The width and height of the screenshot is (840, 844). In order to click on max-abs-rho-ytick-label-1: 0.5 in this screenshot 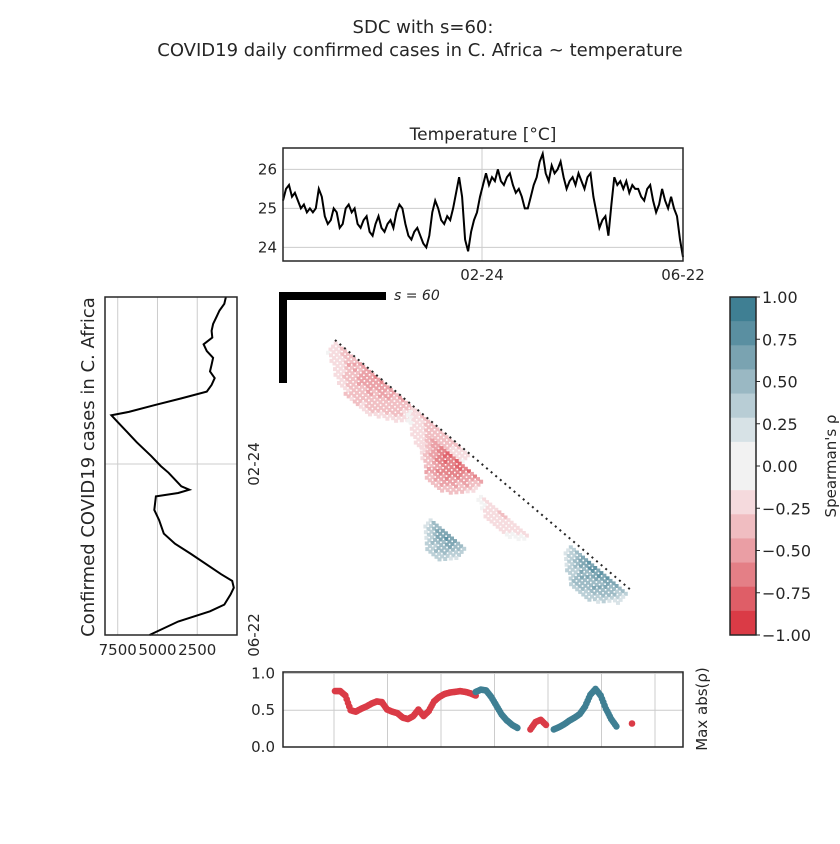, I will do `click(263, 710)`.